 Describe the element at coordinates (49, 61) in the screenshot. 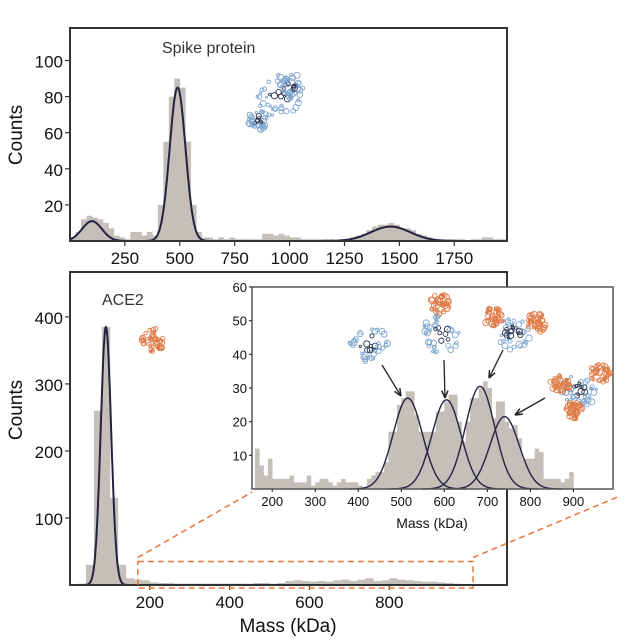

I see `y-tick-label: 100` at that location.